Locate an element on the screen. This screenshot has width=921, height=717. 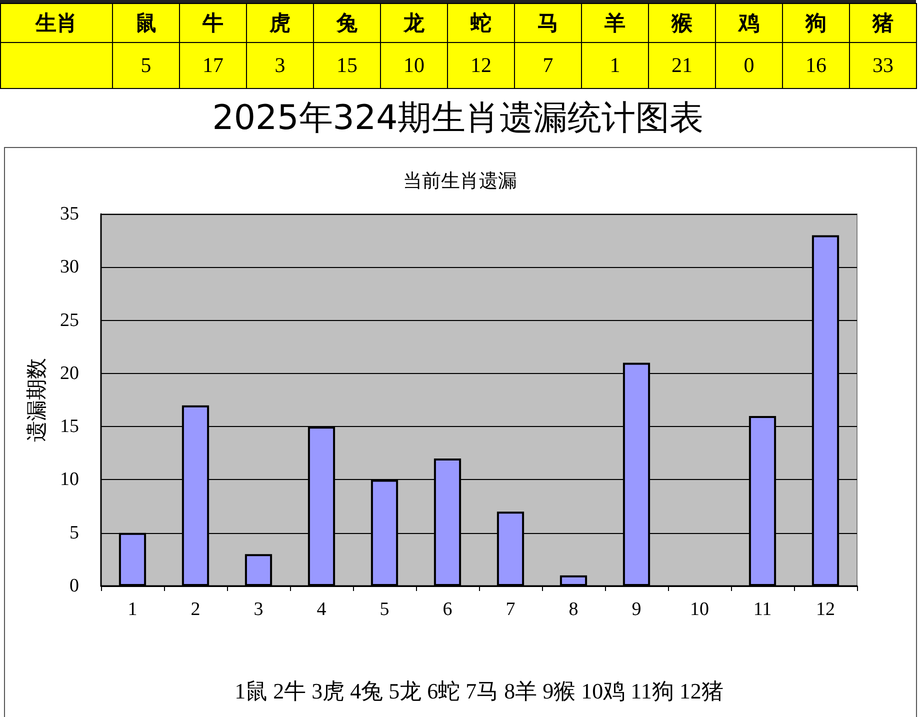
category-label: 虎 is located at coordinates (280, 23).